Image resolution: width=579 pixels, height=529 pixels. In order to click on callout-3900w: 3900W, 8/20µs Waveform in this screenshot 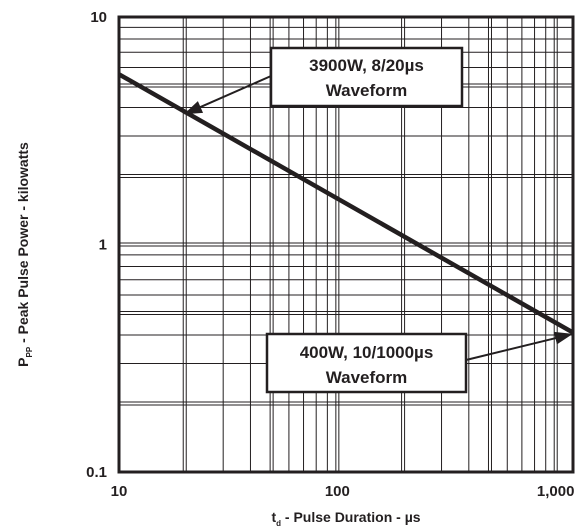, I will do `click(324, 80)`.